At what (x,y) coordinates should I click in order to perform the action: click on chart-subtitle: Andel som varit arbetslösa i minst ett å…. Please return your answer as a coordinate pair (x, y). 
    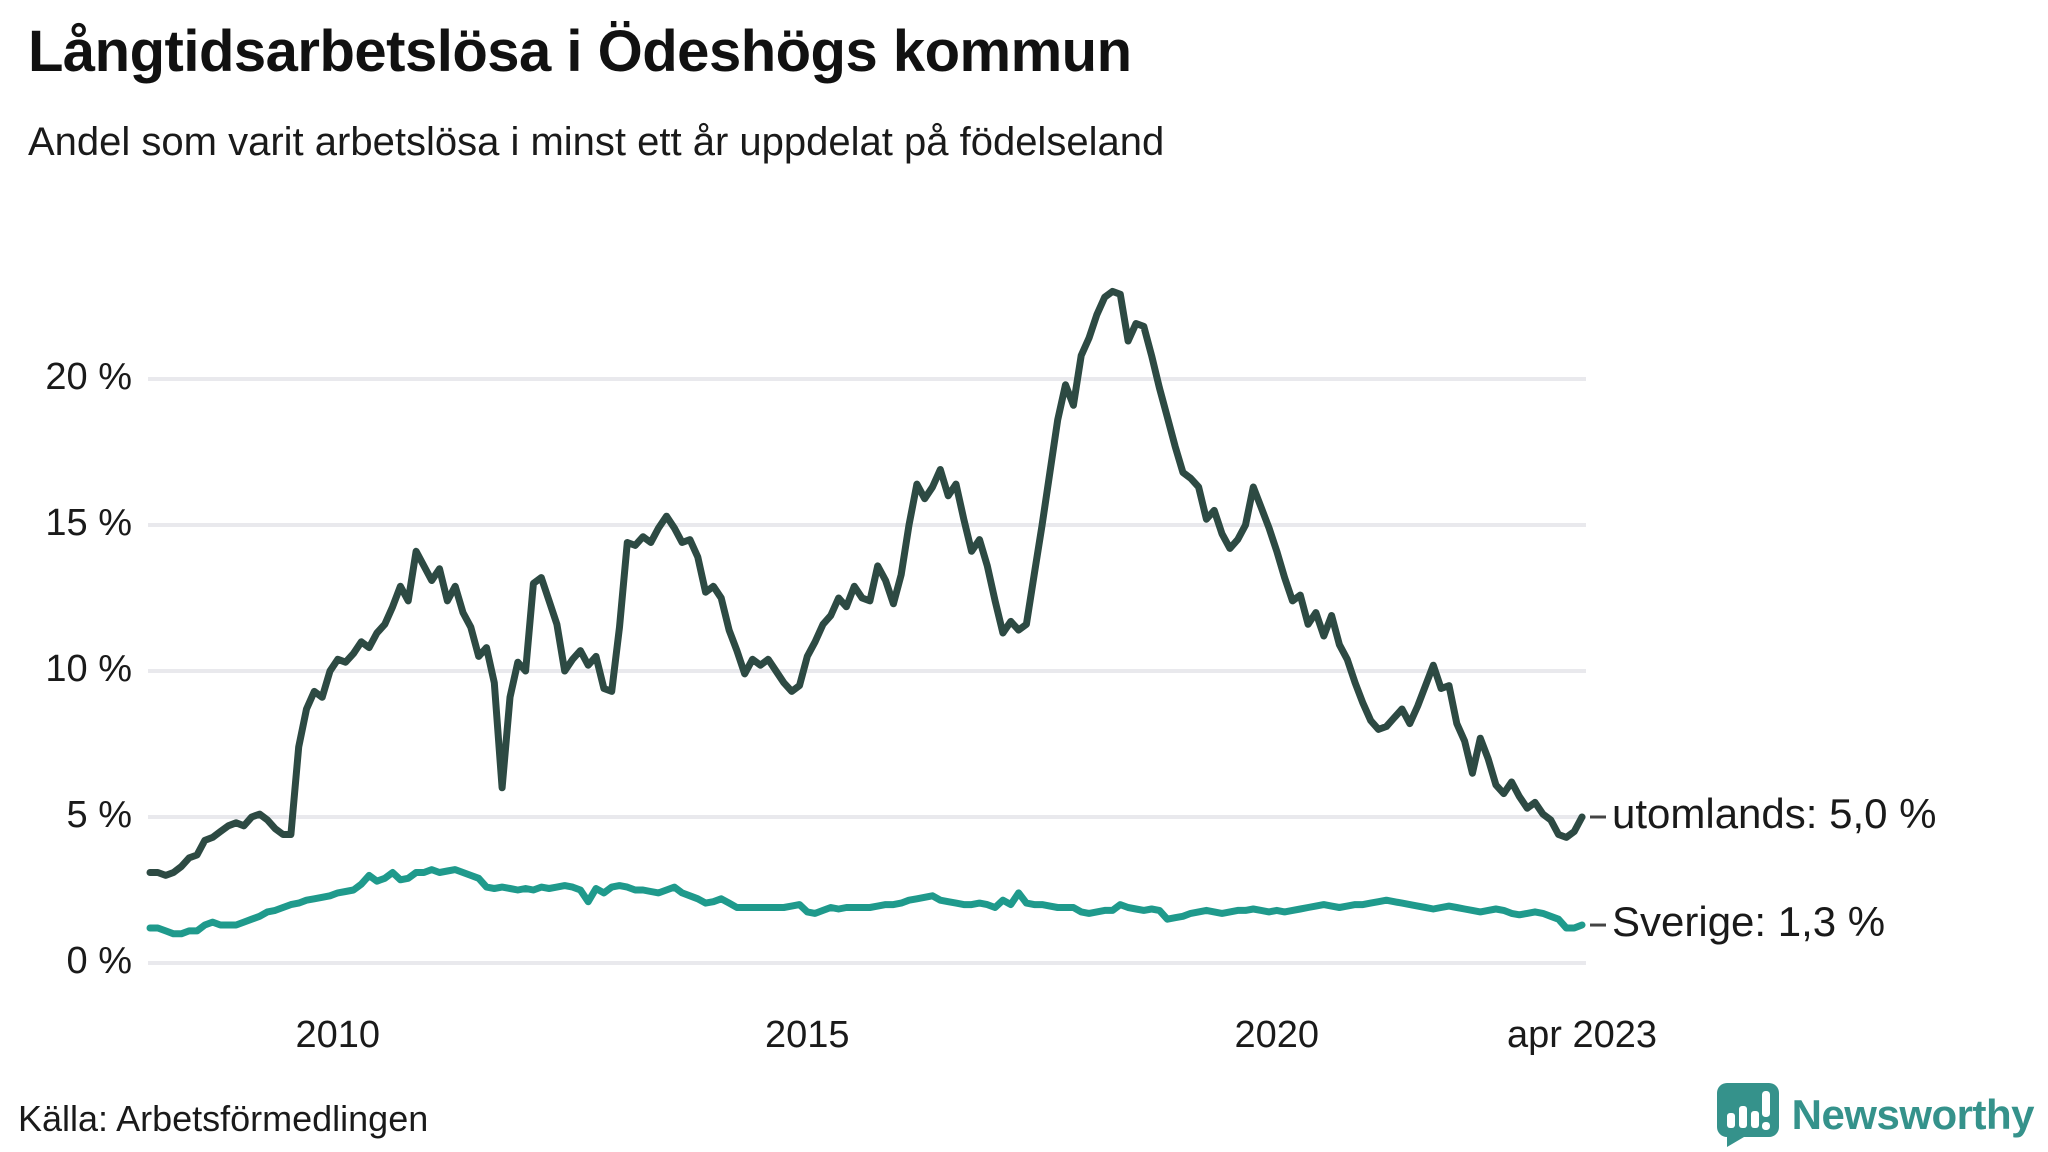
    Looking at the image, I should click on (596, 142).